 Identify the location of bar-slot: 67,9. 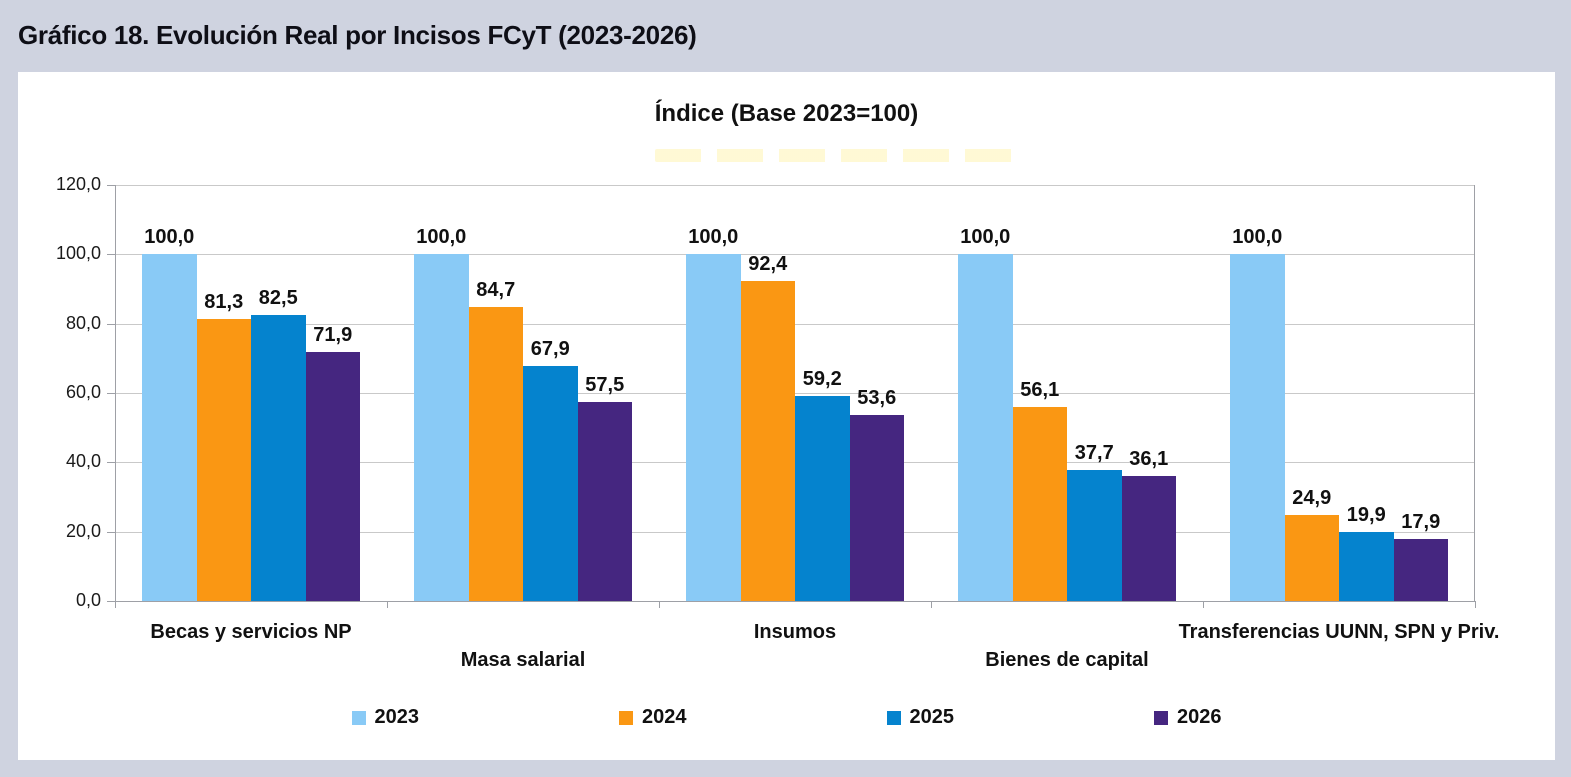
(550, 393).